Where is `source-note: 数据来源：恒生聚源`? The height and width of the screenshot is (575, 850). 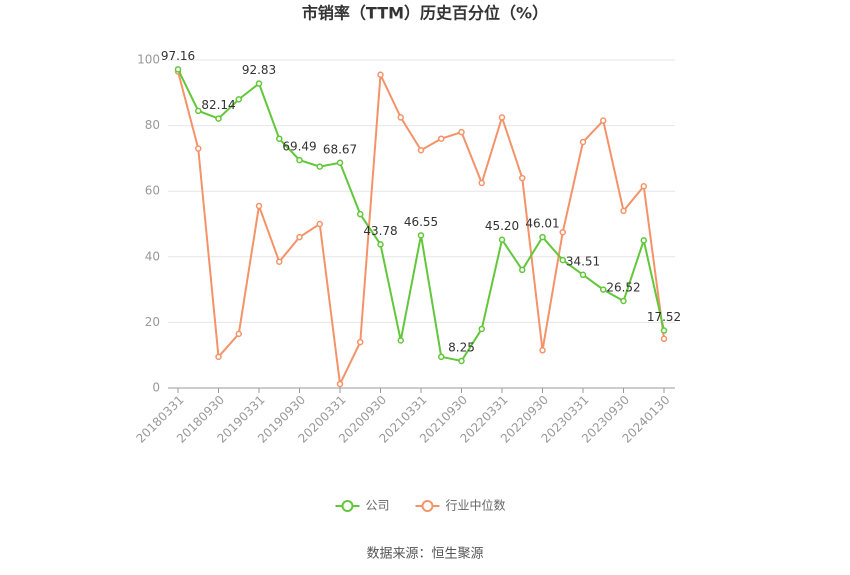 source-note: 数据来源：恒生聚源 is located at coordinates (424, 554).